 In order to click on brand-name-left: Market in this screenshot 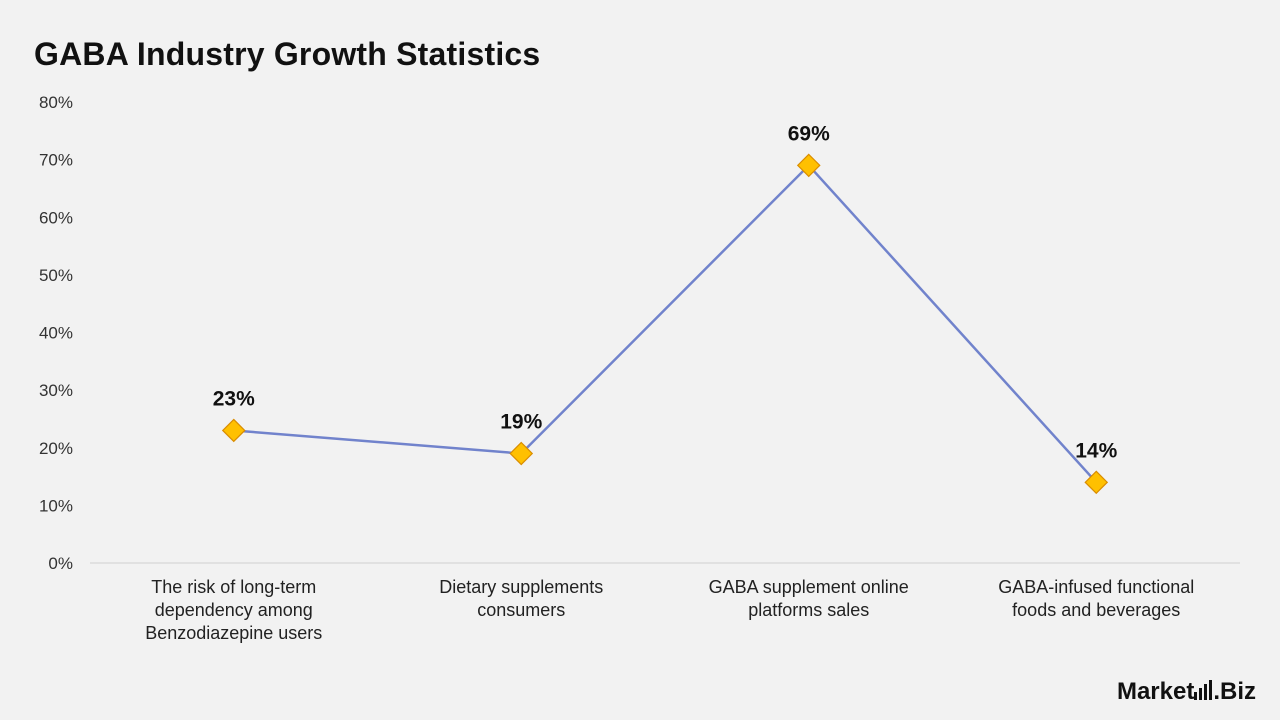, I will do `click(1155, 691)`.